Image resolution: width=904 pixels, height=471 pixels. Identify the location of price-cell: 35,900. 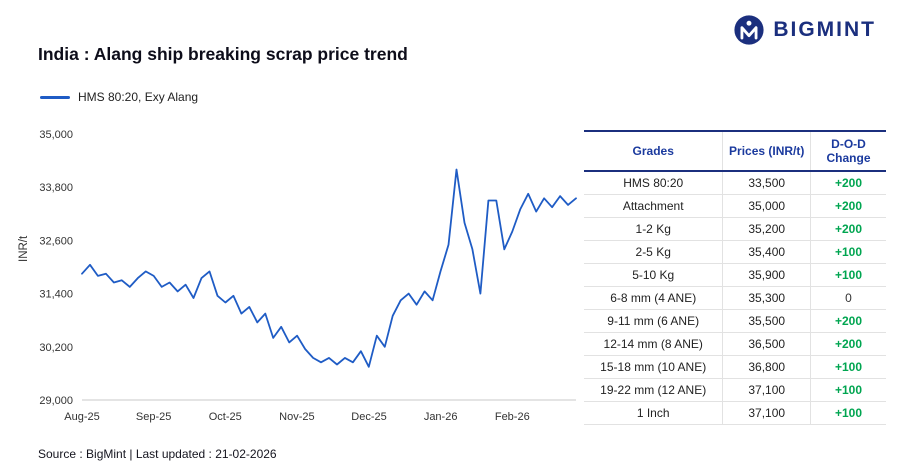
(766, 275).